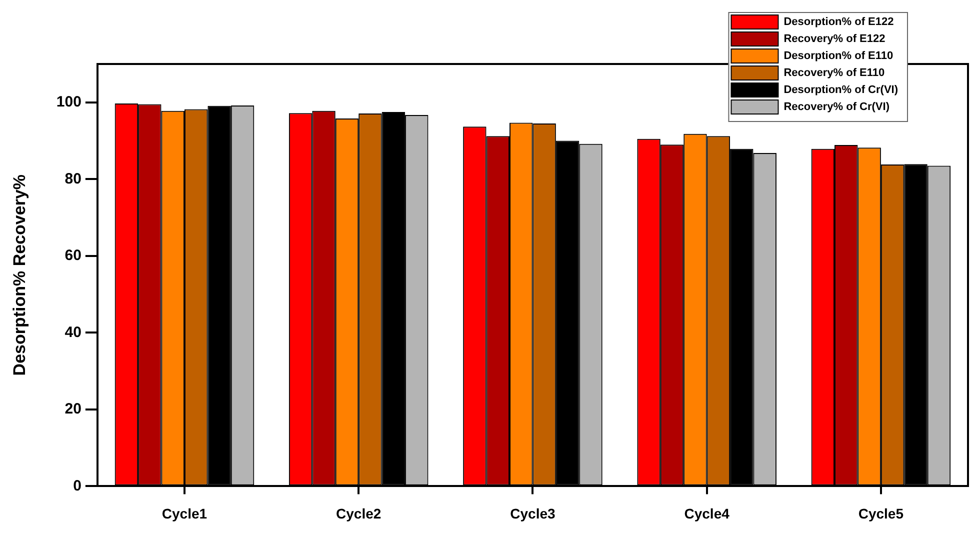 This screenshot has width=973, height=537. Describe the element at coordinates (835, 39) in the screenshot. I see `legend-label: Recovery% of E122` at that location.